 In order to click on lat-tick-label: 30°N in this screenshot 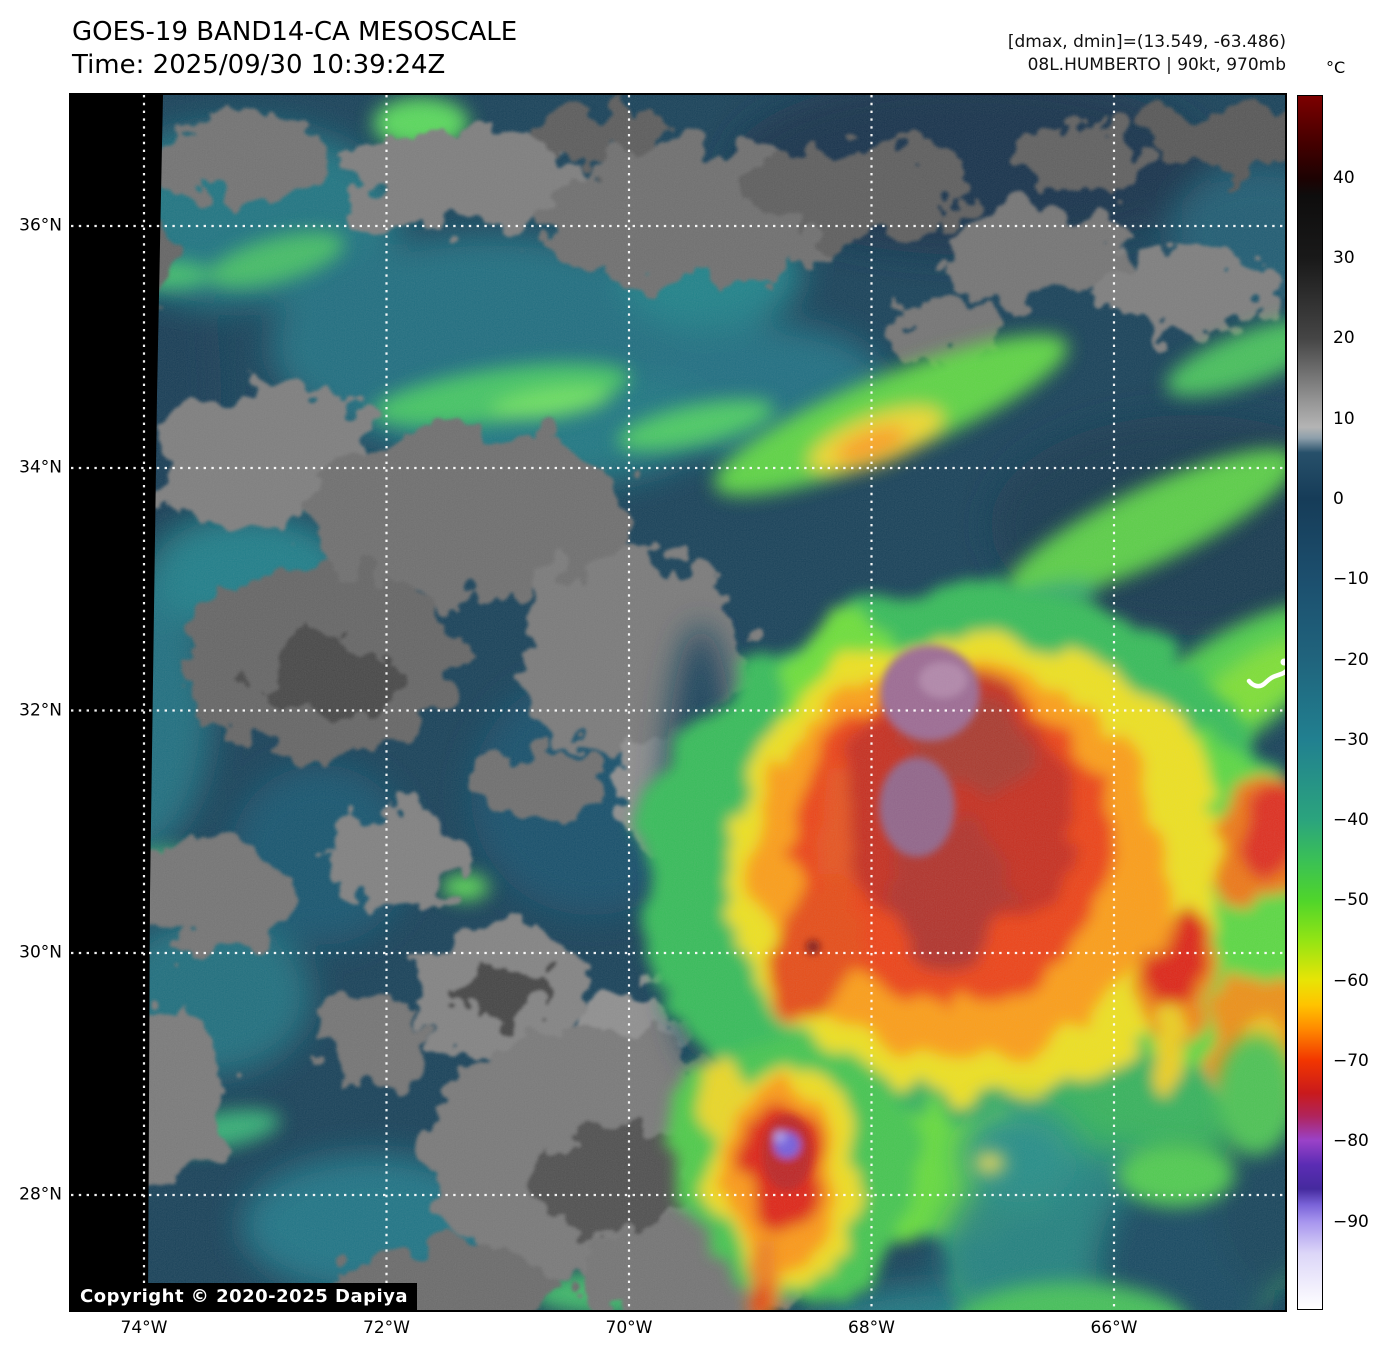, I will do `click(40, 952)`.